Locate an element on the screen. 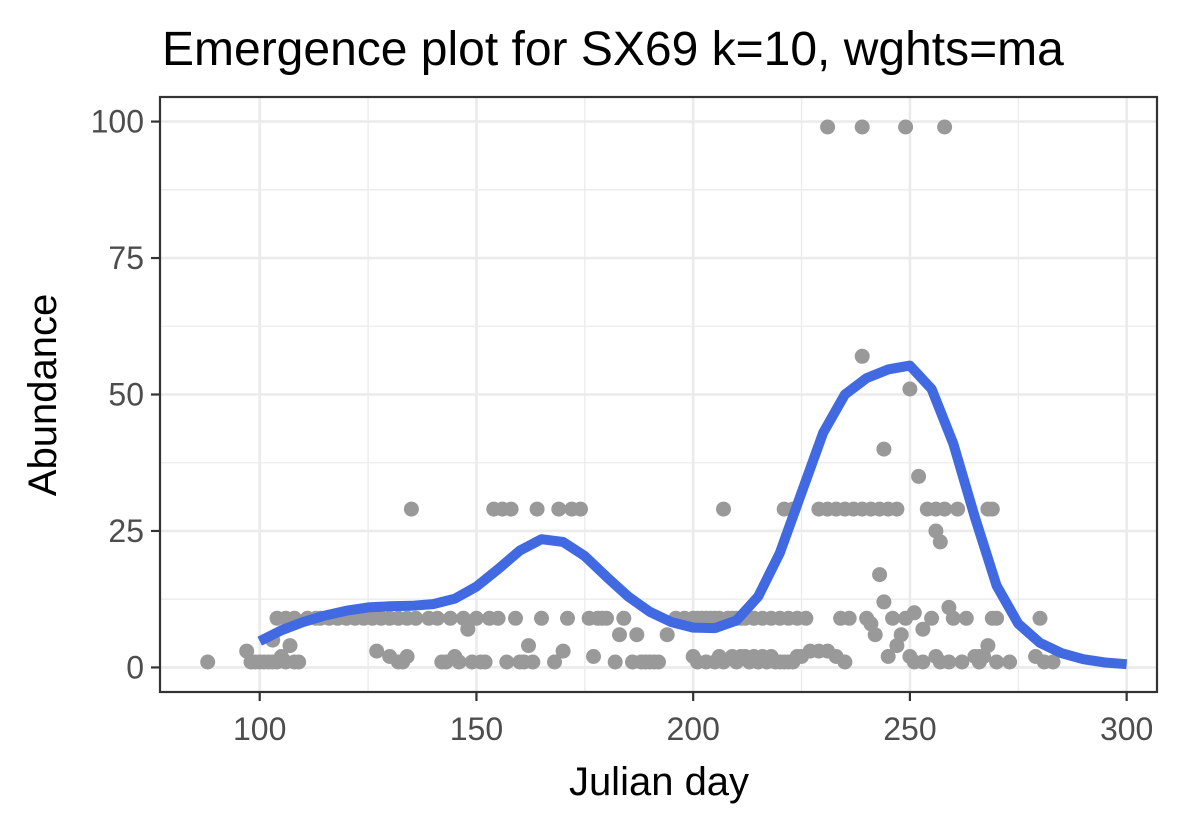  y-tick-label: 50 is located at coordinates (126, 395).